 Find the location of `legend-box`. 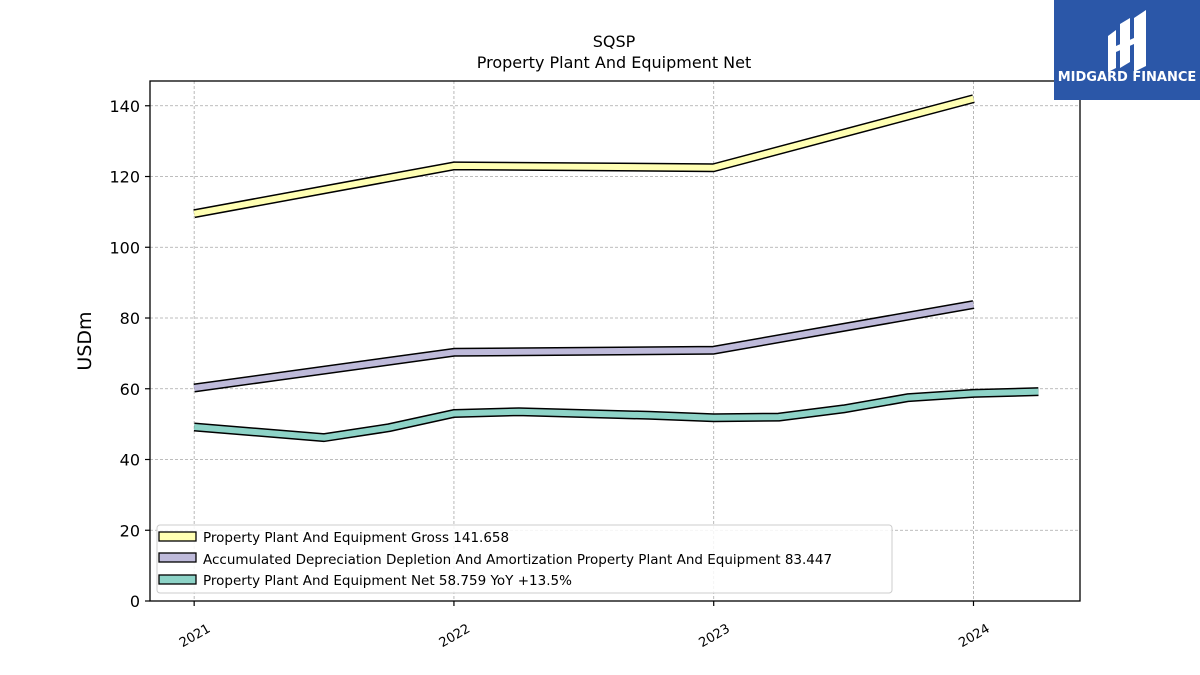

legend-box is located at coordinates (524, 559).